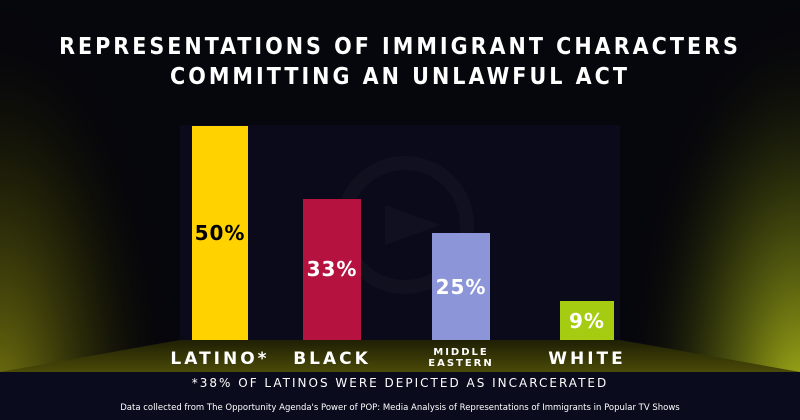  I want to click on bar-middle-eastern: 25%, so click(461, 286).